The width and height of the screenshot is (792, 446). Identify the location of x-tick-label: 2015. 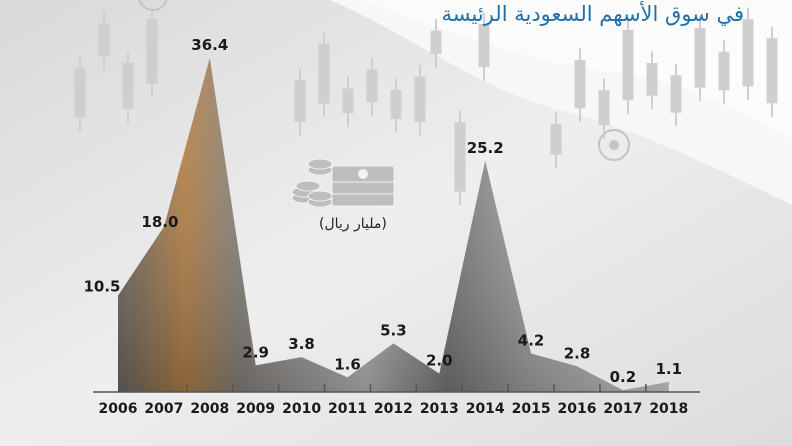
(531, 409).